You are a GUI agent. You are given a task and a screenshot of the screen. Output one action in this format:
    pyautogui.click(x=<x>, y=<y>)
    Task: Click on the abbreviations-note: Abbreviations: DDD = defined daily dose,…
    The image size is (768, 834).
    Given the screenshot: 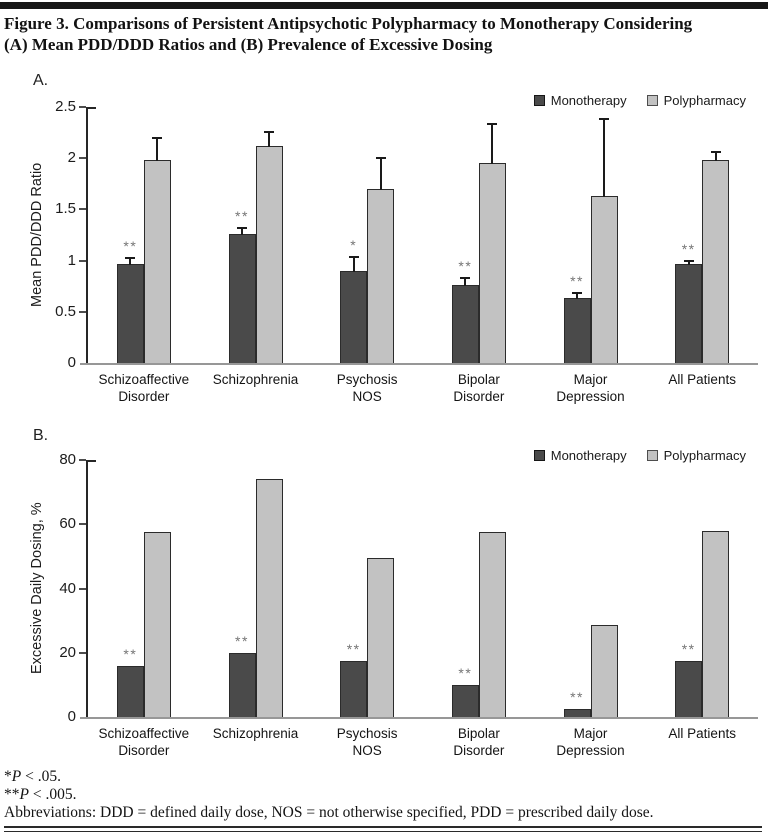 What is the action you would take?
    pyautogui.click(x=329, y=812)
    